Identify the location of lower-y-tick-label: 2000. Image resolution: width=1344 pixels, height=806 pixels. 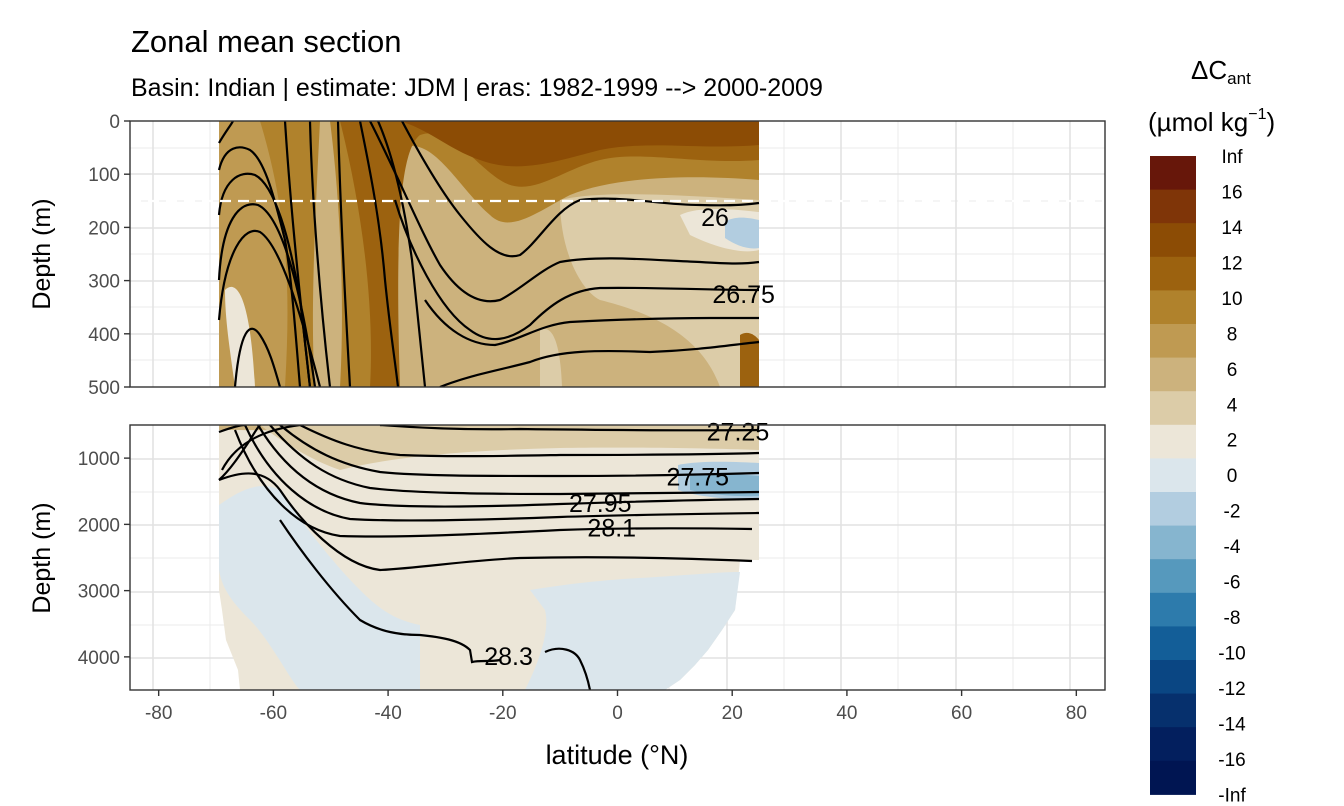
(99, 525).